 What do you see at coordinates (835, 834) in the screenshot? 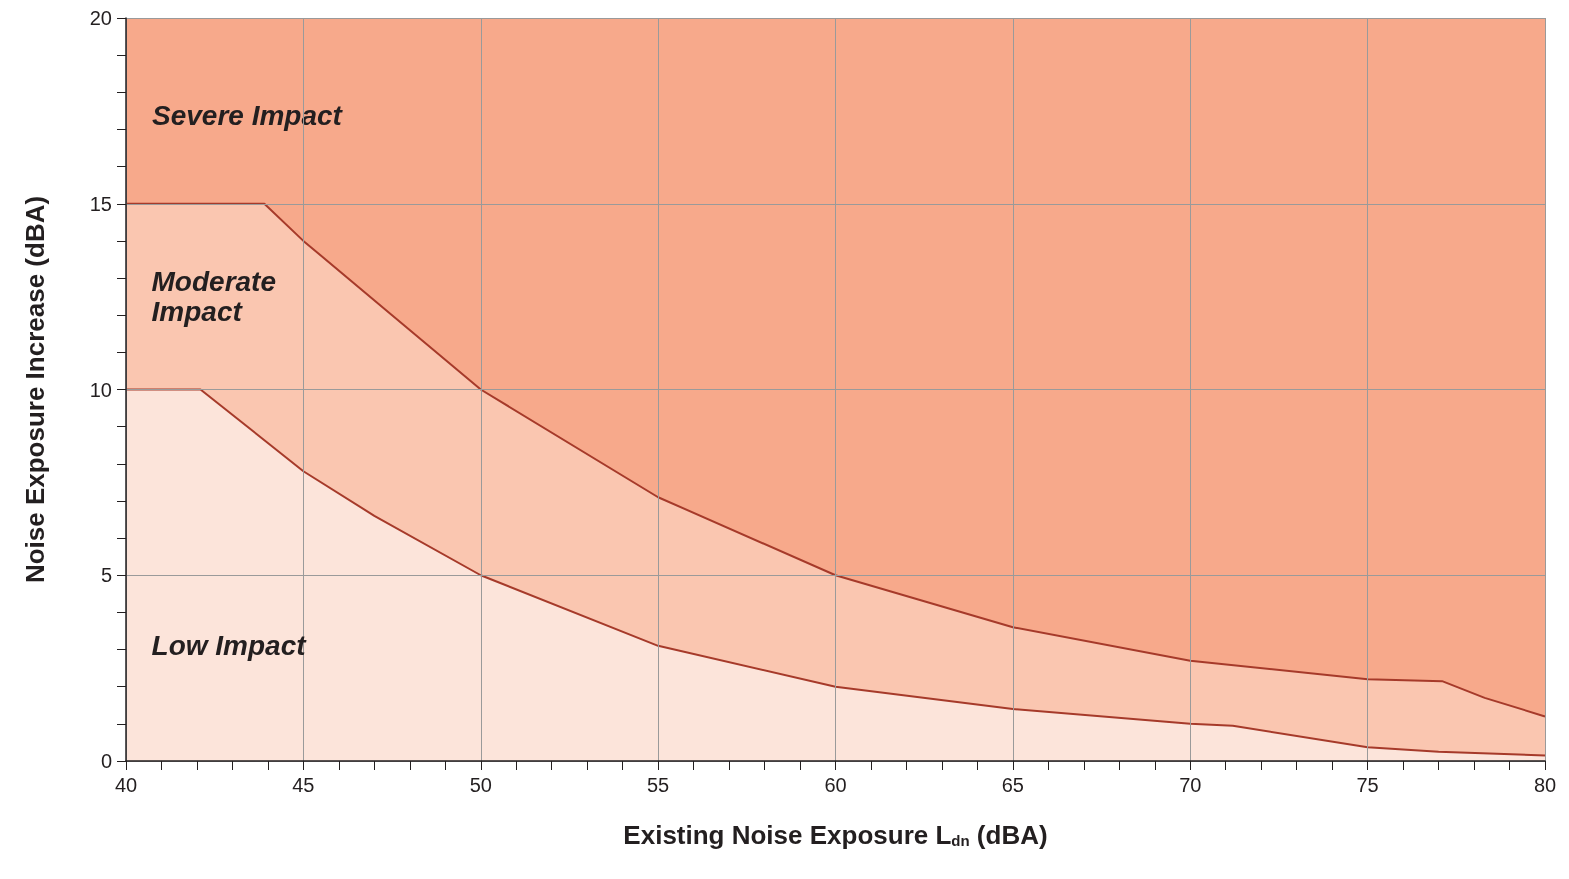
I see `x-axis-title: Existing Noise Exposure Ldn (dBA)` at bounding box center [835, 834].